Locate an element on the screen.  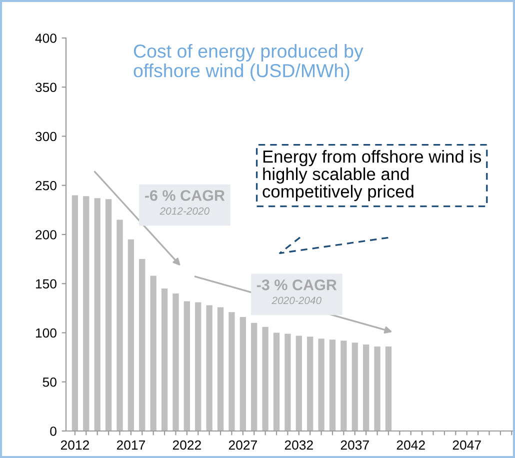
y-tick-label: 250 is located at coordinates (46, 185).